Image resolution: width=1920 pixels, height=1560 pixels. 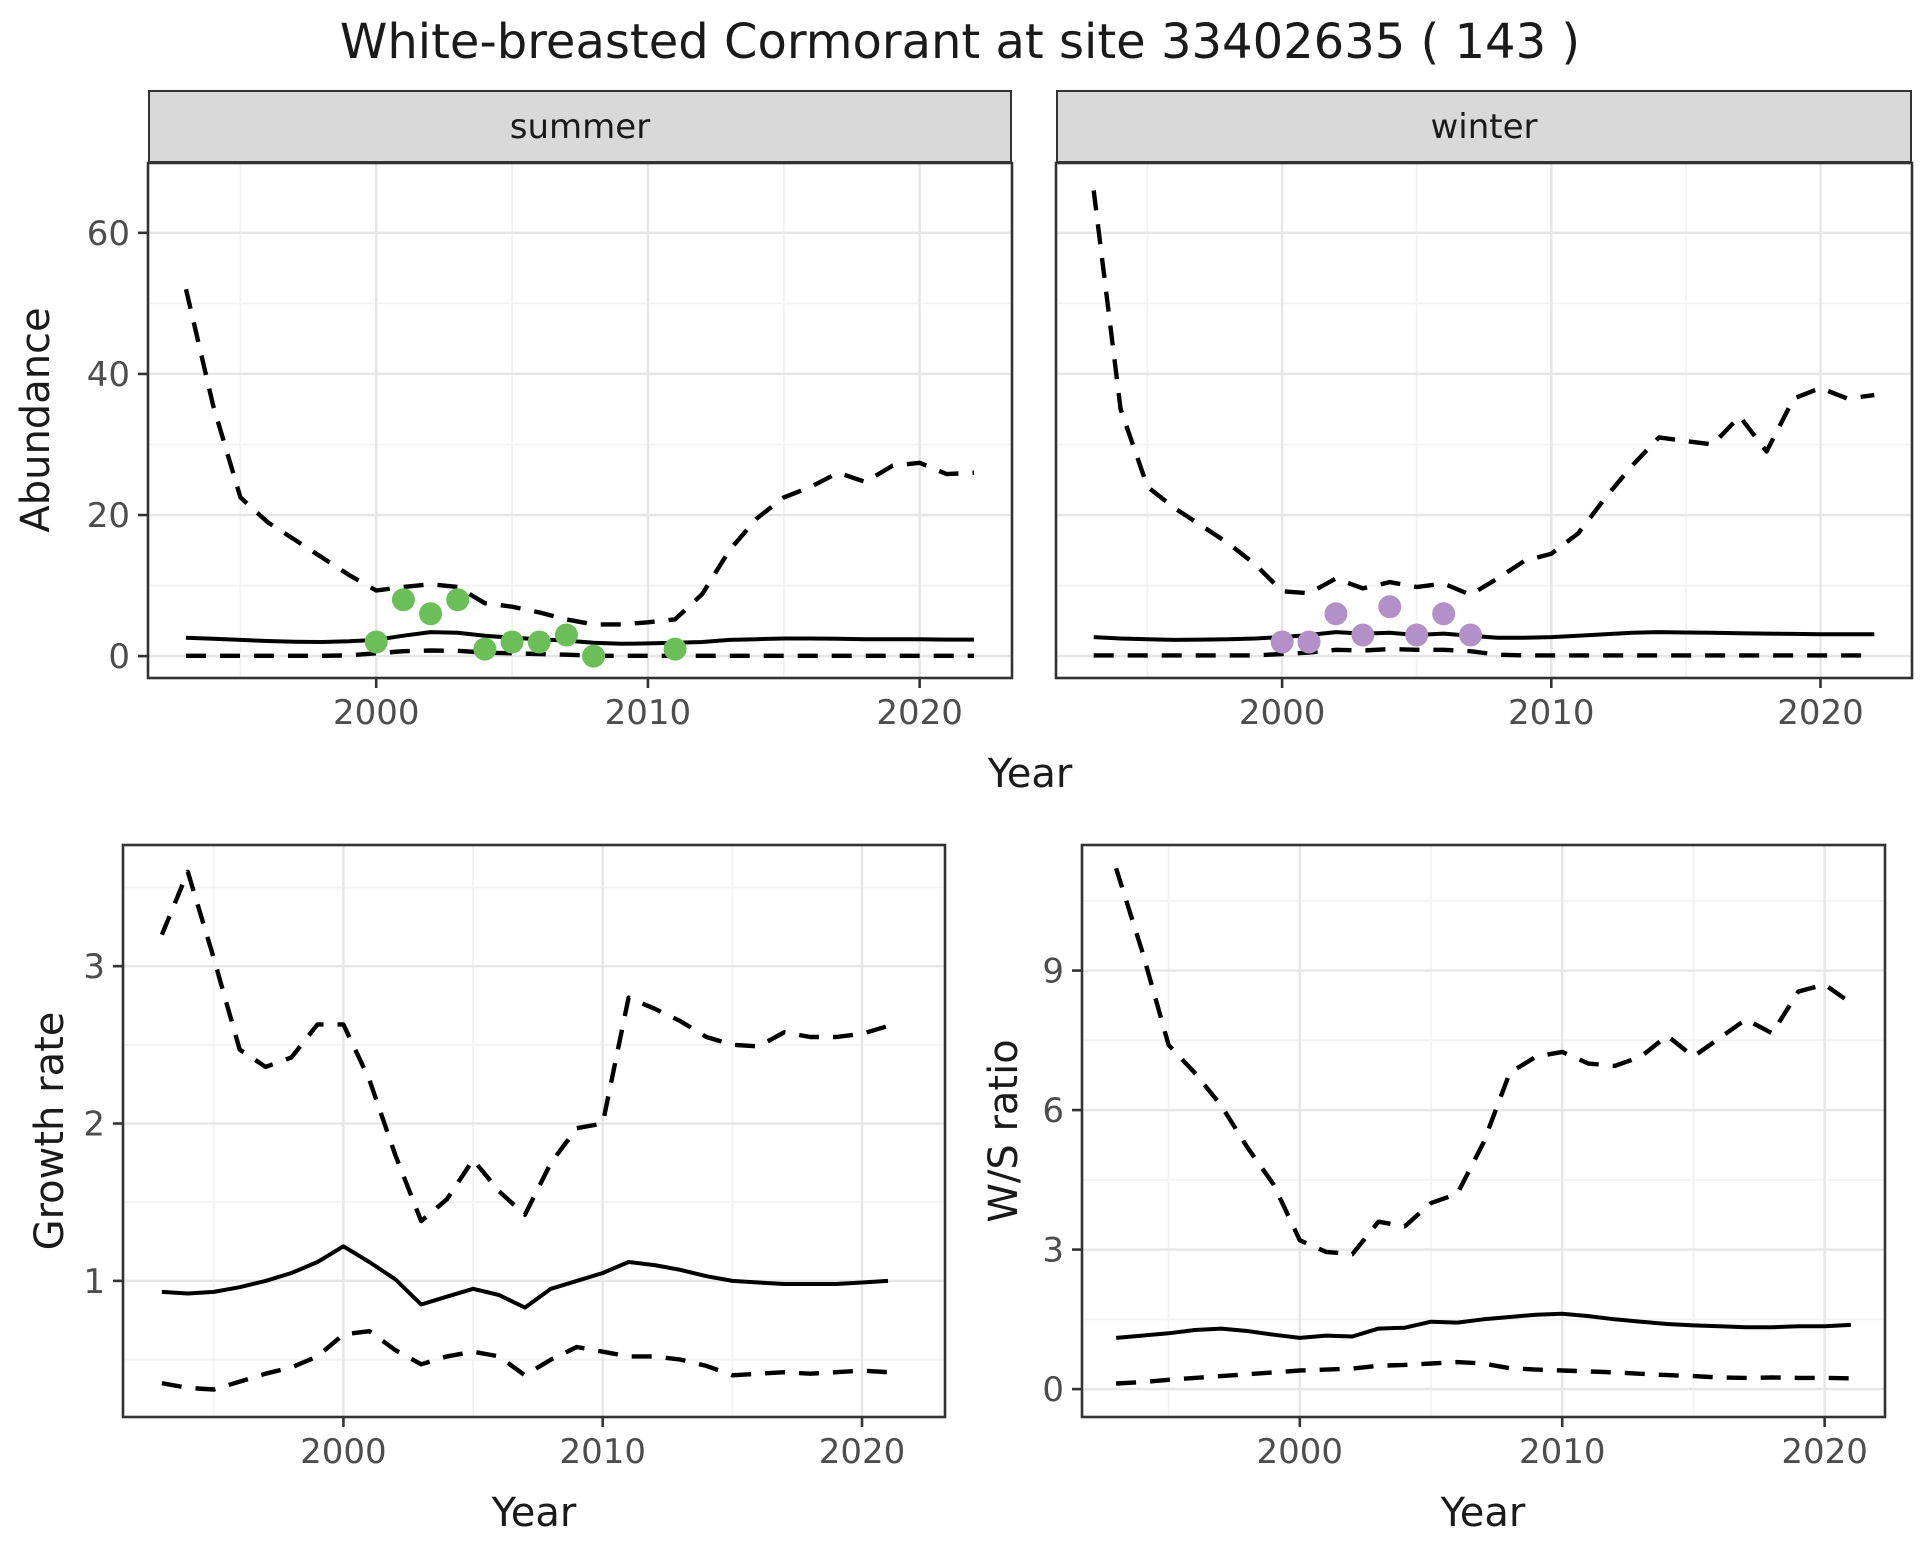 I want to click on facet-strip-summer-label: summer, so click(x=580, y=126).